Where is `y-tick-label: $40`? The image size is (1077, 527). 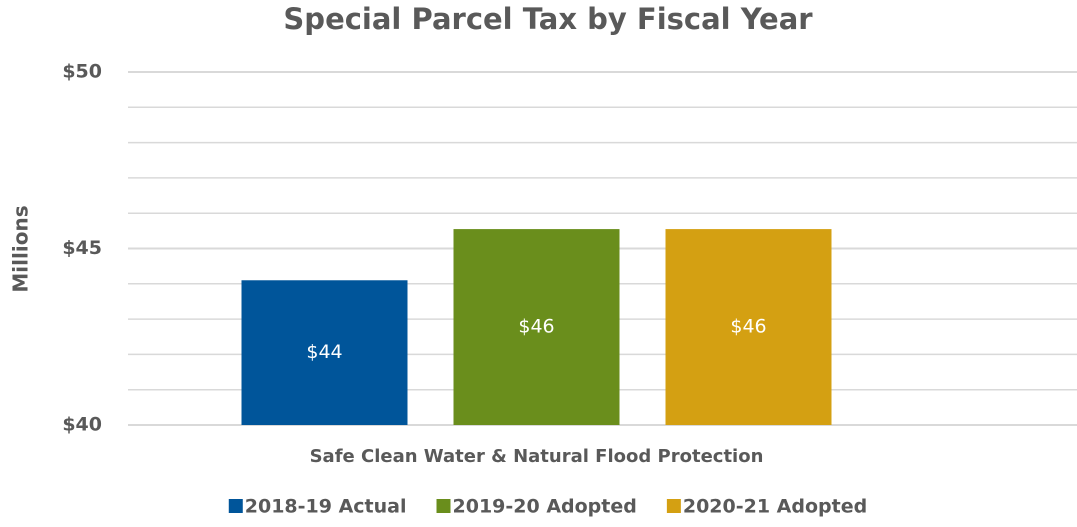 y-tick-label: $40 is located at coordinates (82, 425).